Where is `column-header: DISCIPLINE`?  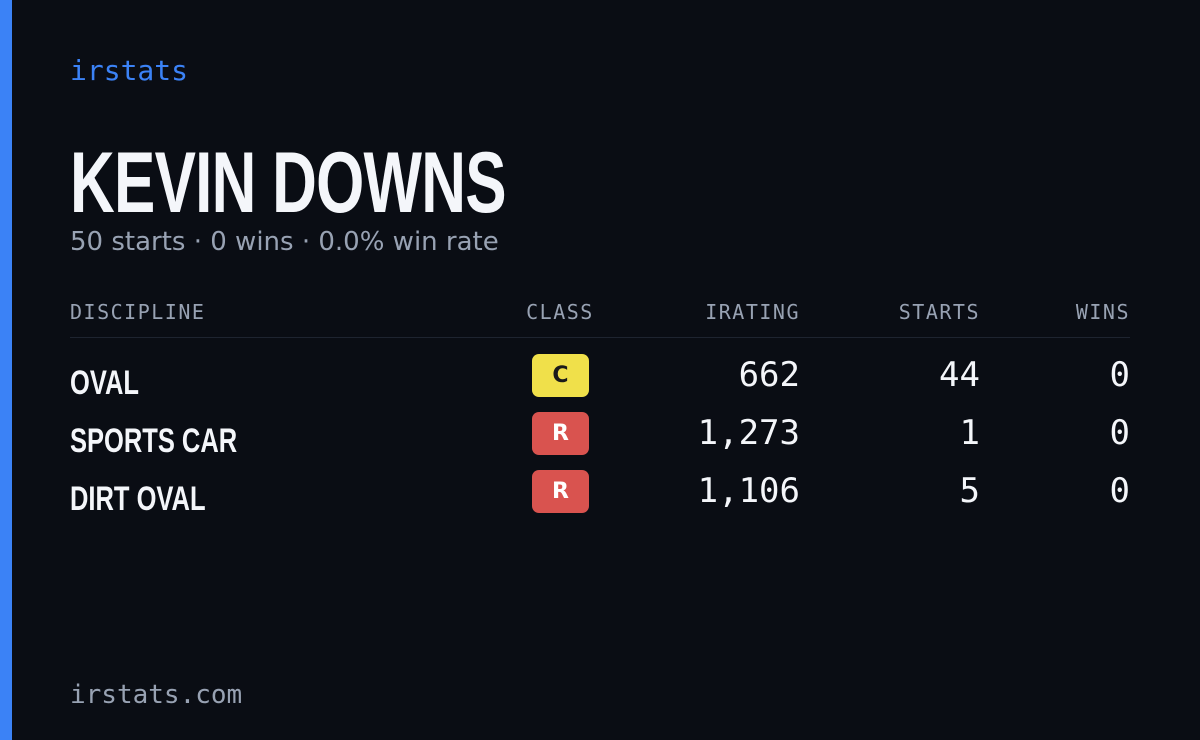
column-header: DISCIPLINE is located at coordinates (138, 312).